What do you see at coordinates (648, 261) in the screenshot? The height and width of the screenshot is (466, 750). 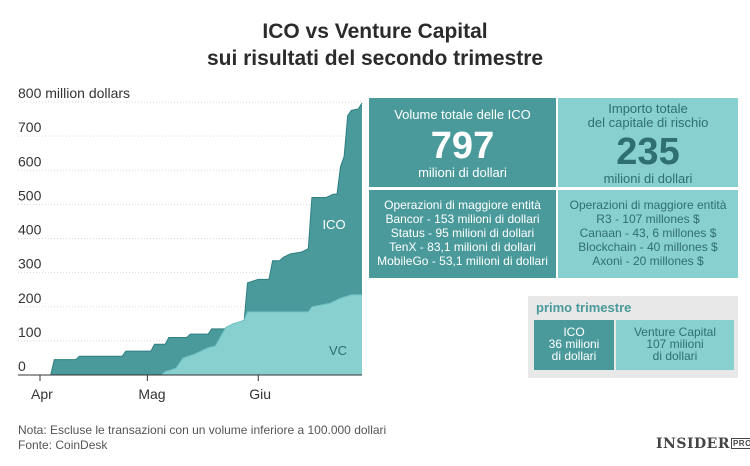 I see `vc-ops-item: Axoni - 20 millones $` at bounding box center [648, 261].